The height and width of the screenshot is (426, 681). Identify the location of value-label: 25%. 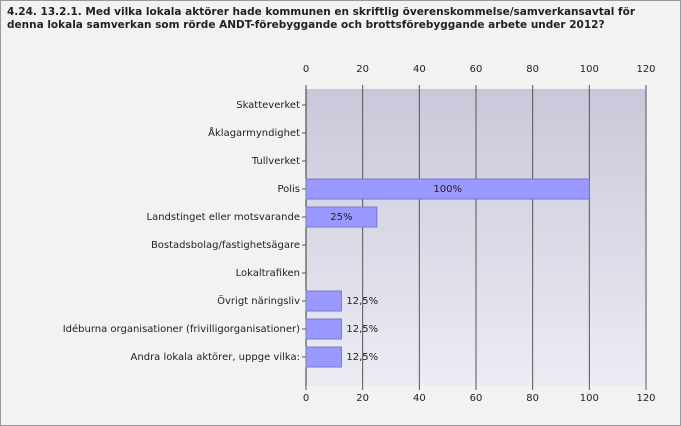
(341, 217).